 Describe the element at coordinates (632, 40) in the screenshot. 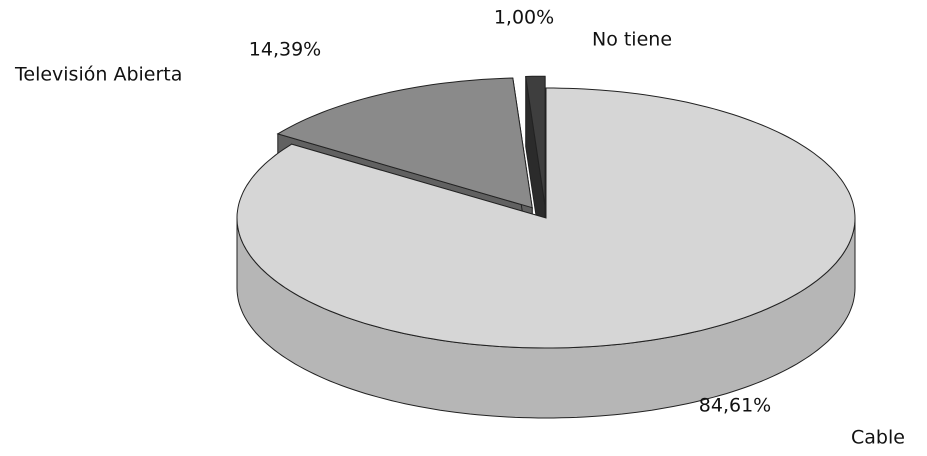

I see `category-label: No tiene` at that location.